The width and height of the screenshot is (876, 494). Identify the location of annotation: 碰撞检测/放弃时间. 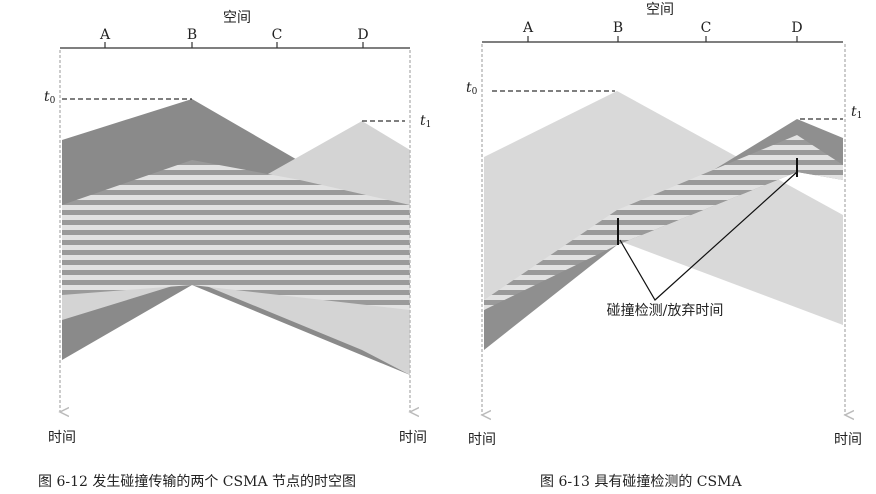
(665, 311).